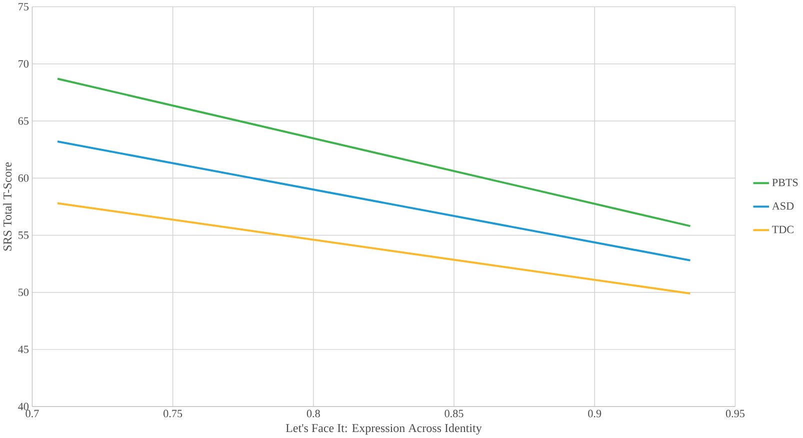  I want to click on y-tick-label: 65, so click(23, 121).